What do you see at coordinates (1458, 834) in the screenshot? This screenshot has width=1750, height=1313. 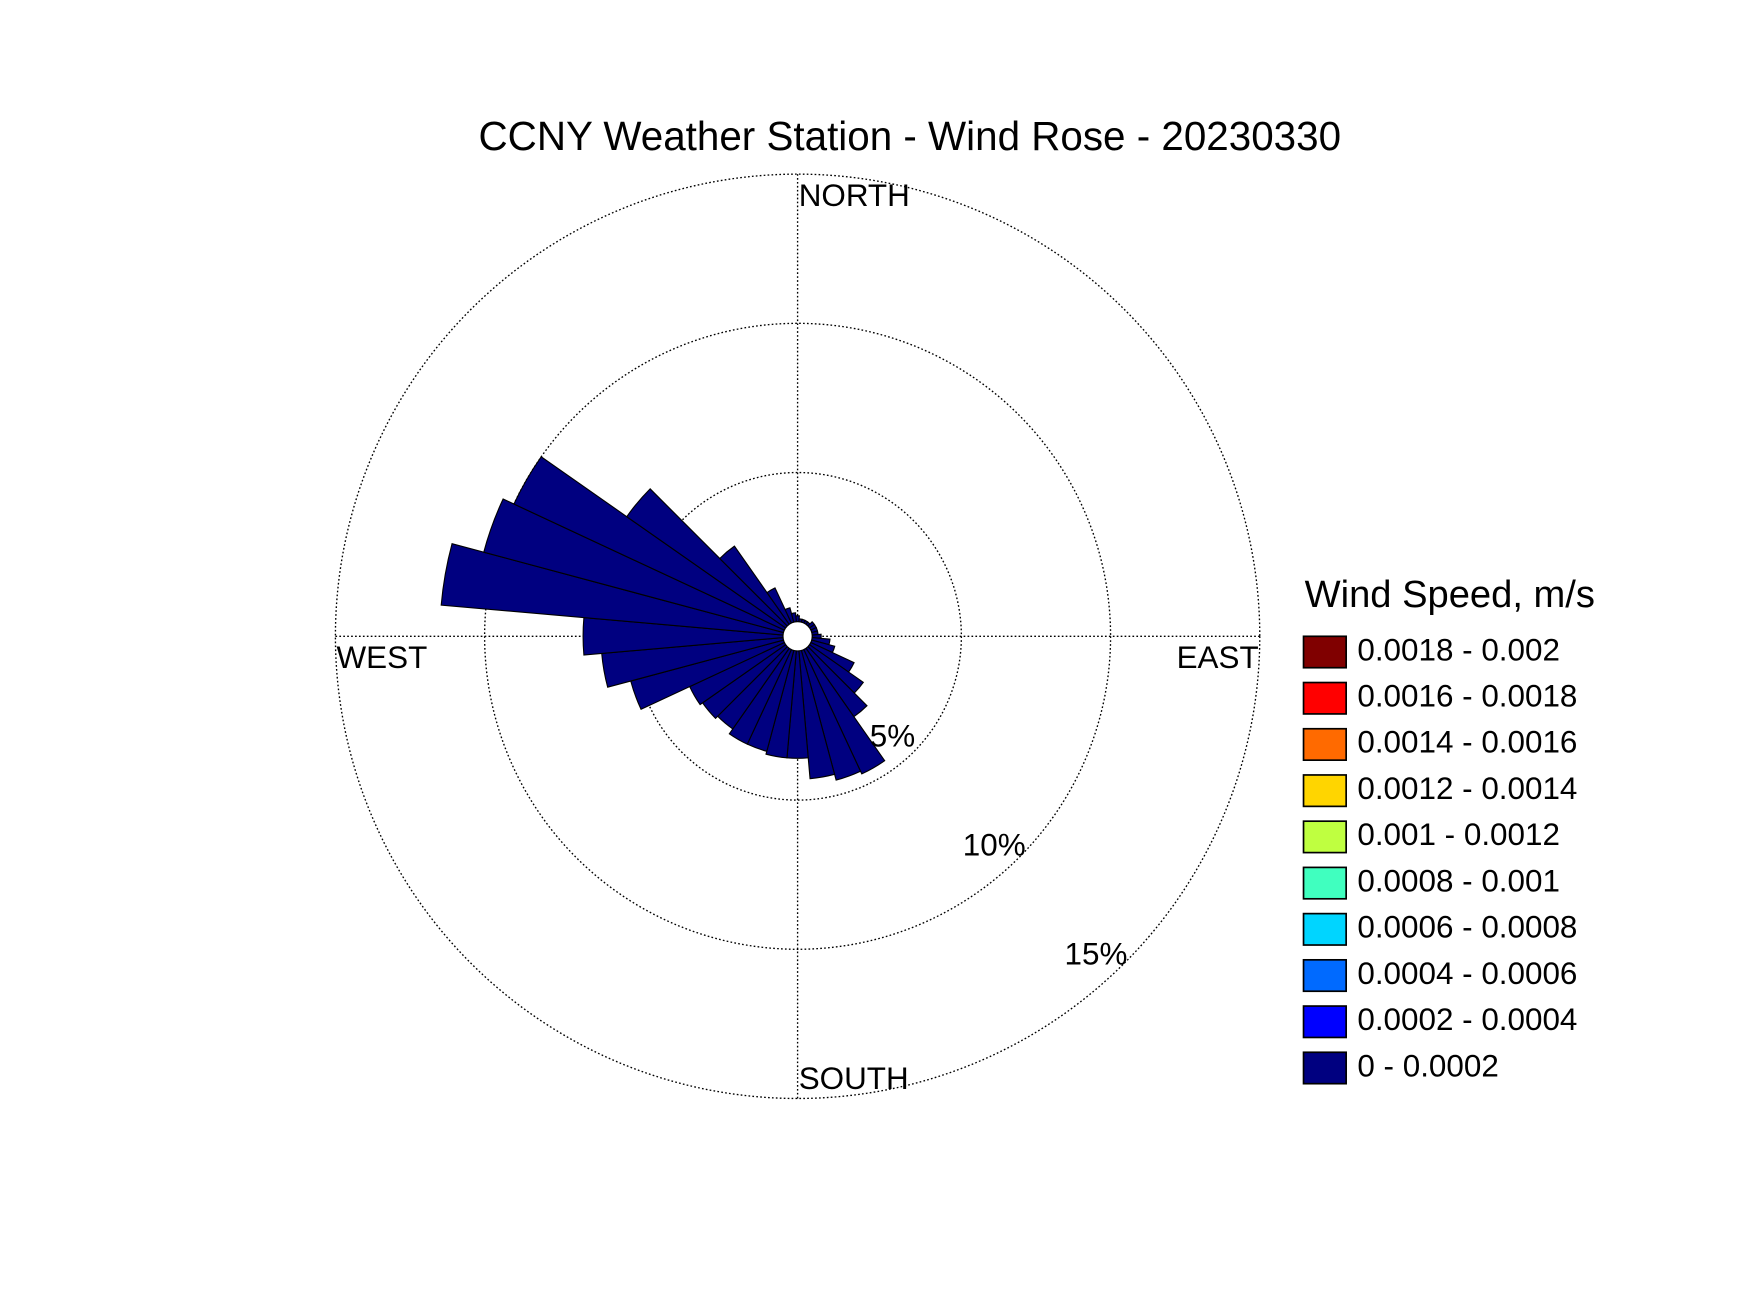 I see `legend-label: 0.001 - 0.0012` at bounding box center [1458, 834].